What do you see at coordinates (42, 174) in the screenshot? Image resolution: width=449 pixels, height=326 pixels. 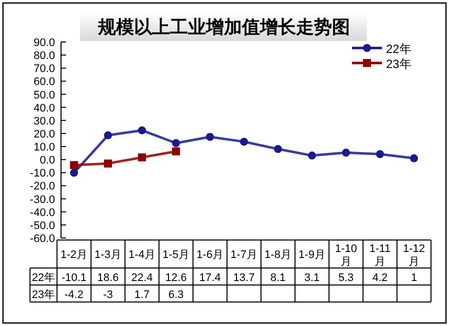 I see `y-tick-label: -10.0` at bounding box center [42, 174].